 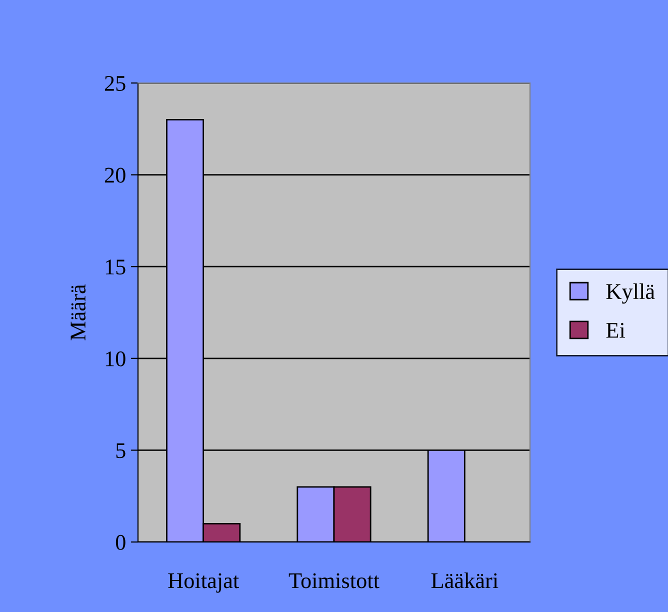 What do you see at coordinates (116, 358) in the screenshot?
I see `y-tick-label: 10` at bounding box center [116, 358].